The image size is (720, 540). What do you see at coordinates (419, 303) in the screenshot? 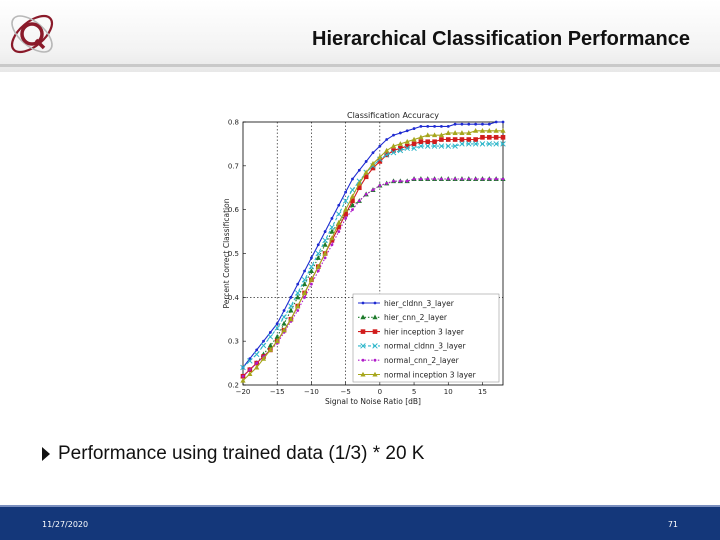
I see `legend-label: hier_cldnn_3_layer` at bounding box center [419, 303].